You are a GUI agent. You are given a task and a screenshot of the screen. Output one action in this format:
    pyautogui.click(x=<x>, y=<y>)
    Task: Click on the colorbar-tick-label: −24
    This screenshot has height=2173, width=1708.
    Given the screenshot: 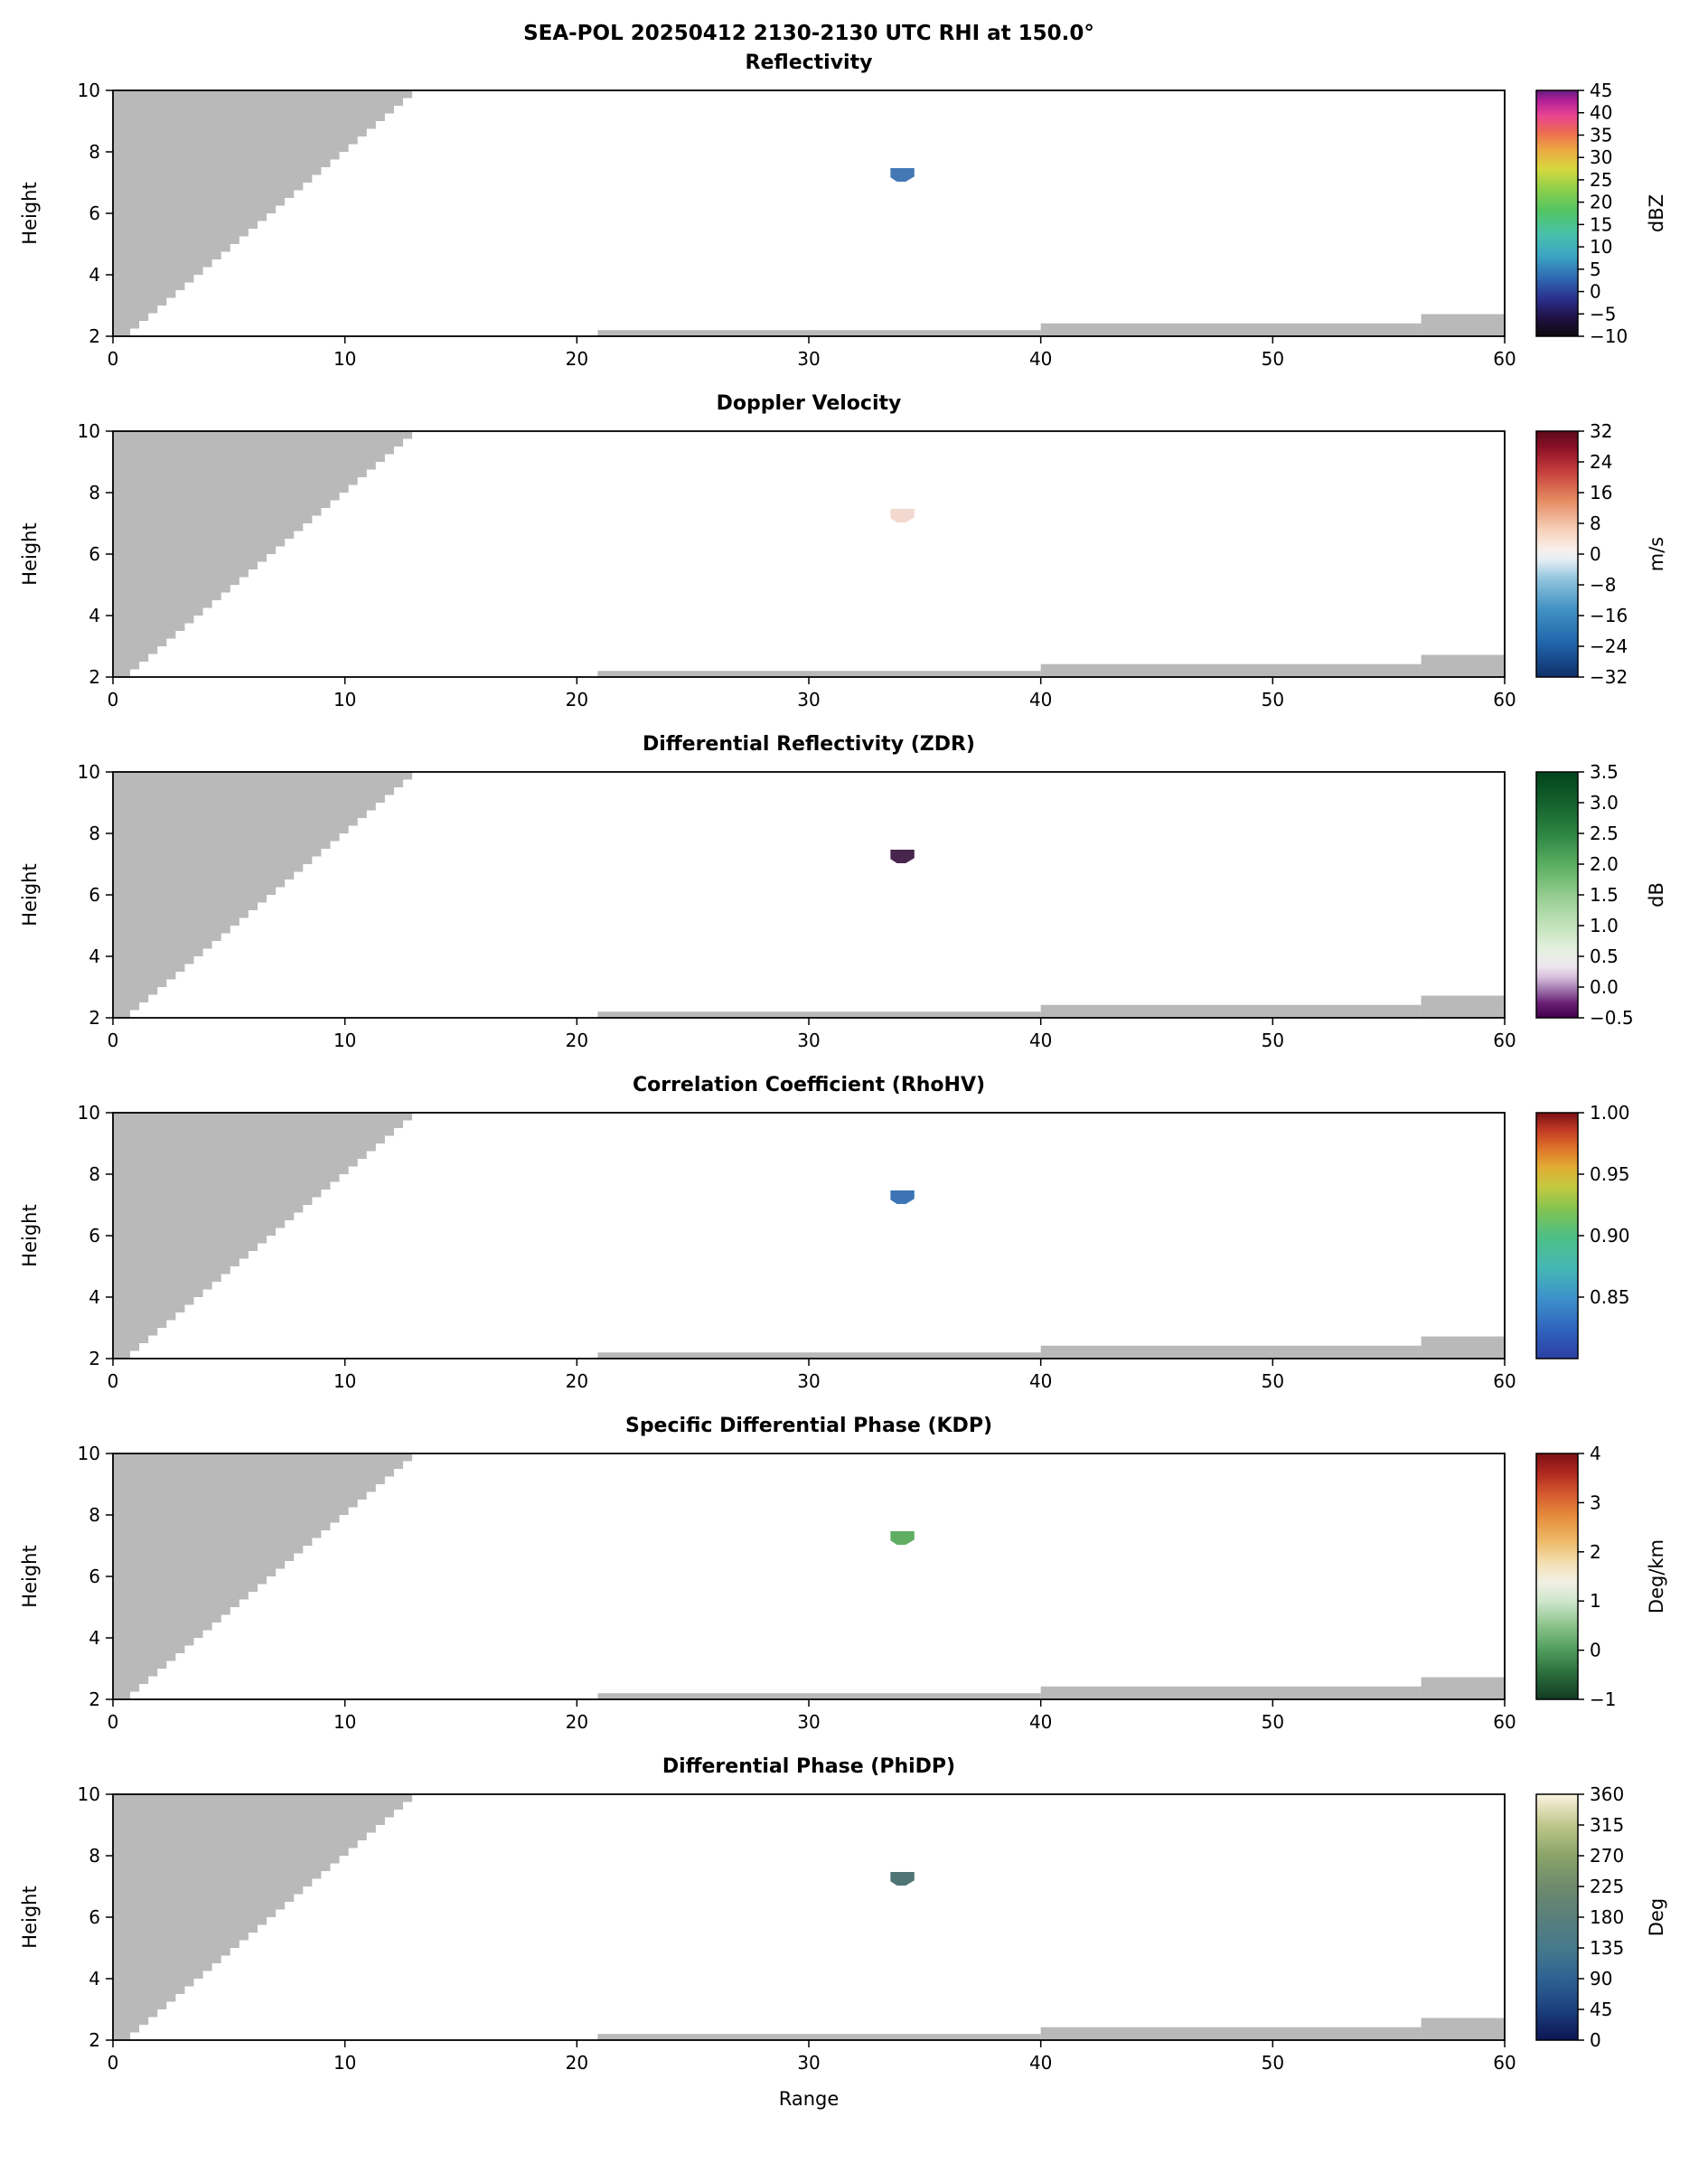 What is the action you would take?
    pyautogui.click(x=1609, y=646)
    